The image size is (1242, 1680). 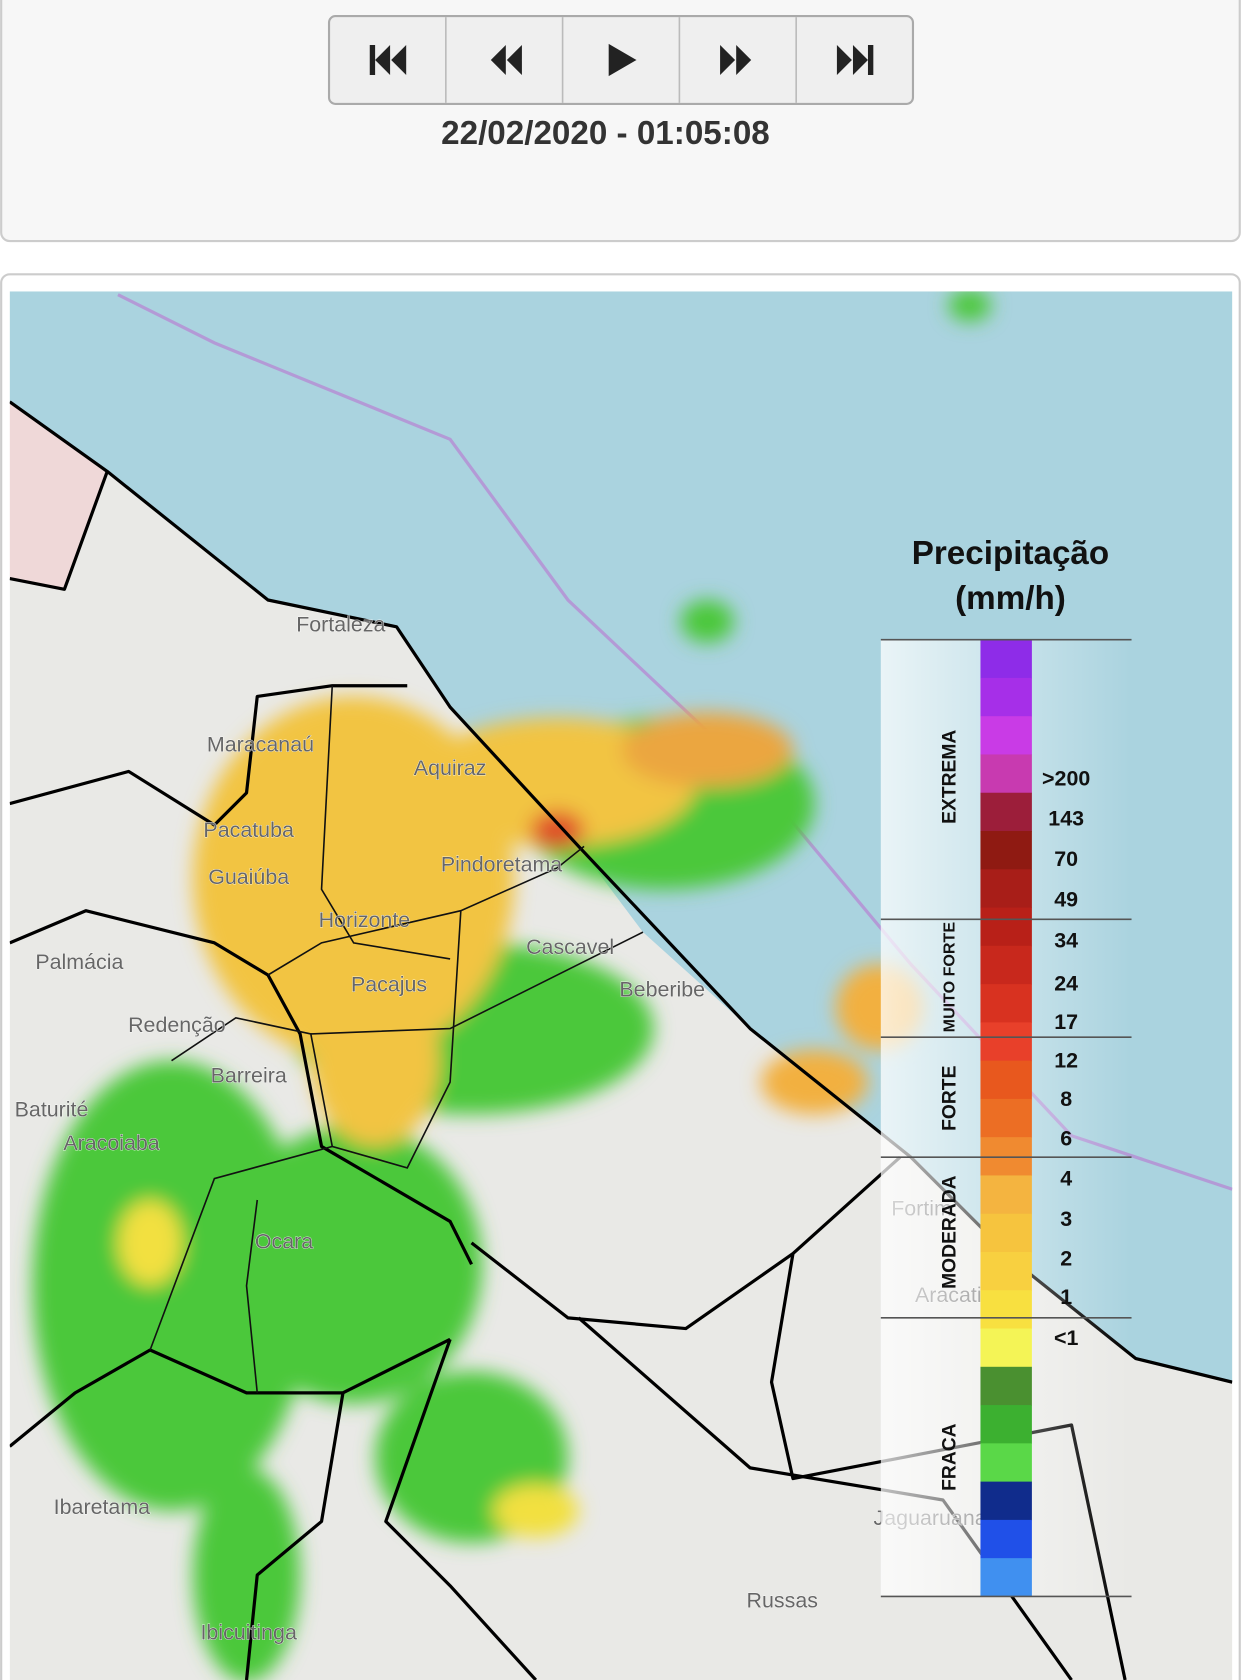 What do you see at coordinates (1066, 1259) in the screenshot?
I see `legend-level: 2` at bounding box center [1066, 1259].